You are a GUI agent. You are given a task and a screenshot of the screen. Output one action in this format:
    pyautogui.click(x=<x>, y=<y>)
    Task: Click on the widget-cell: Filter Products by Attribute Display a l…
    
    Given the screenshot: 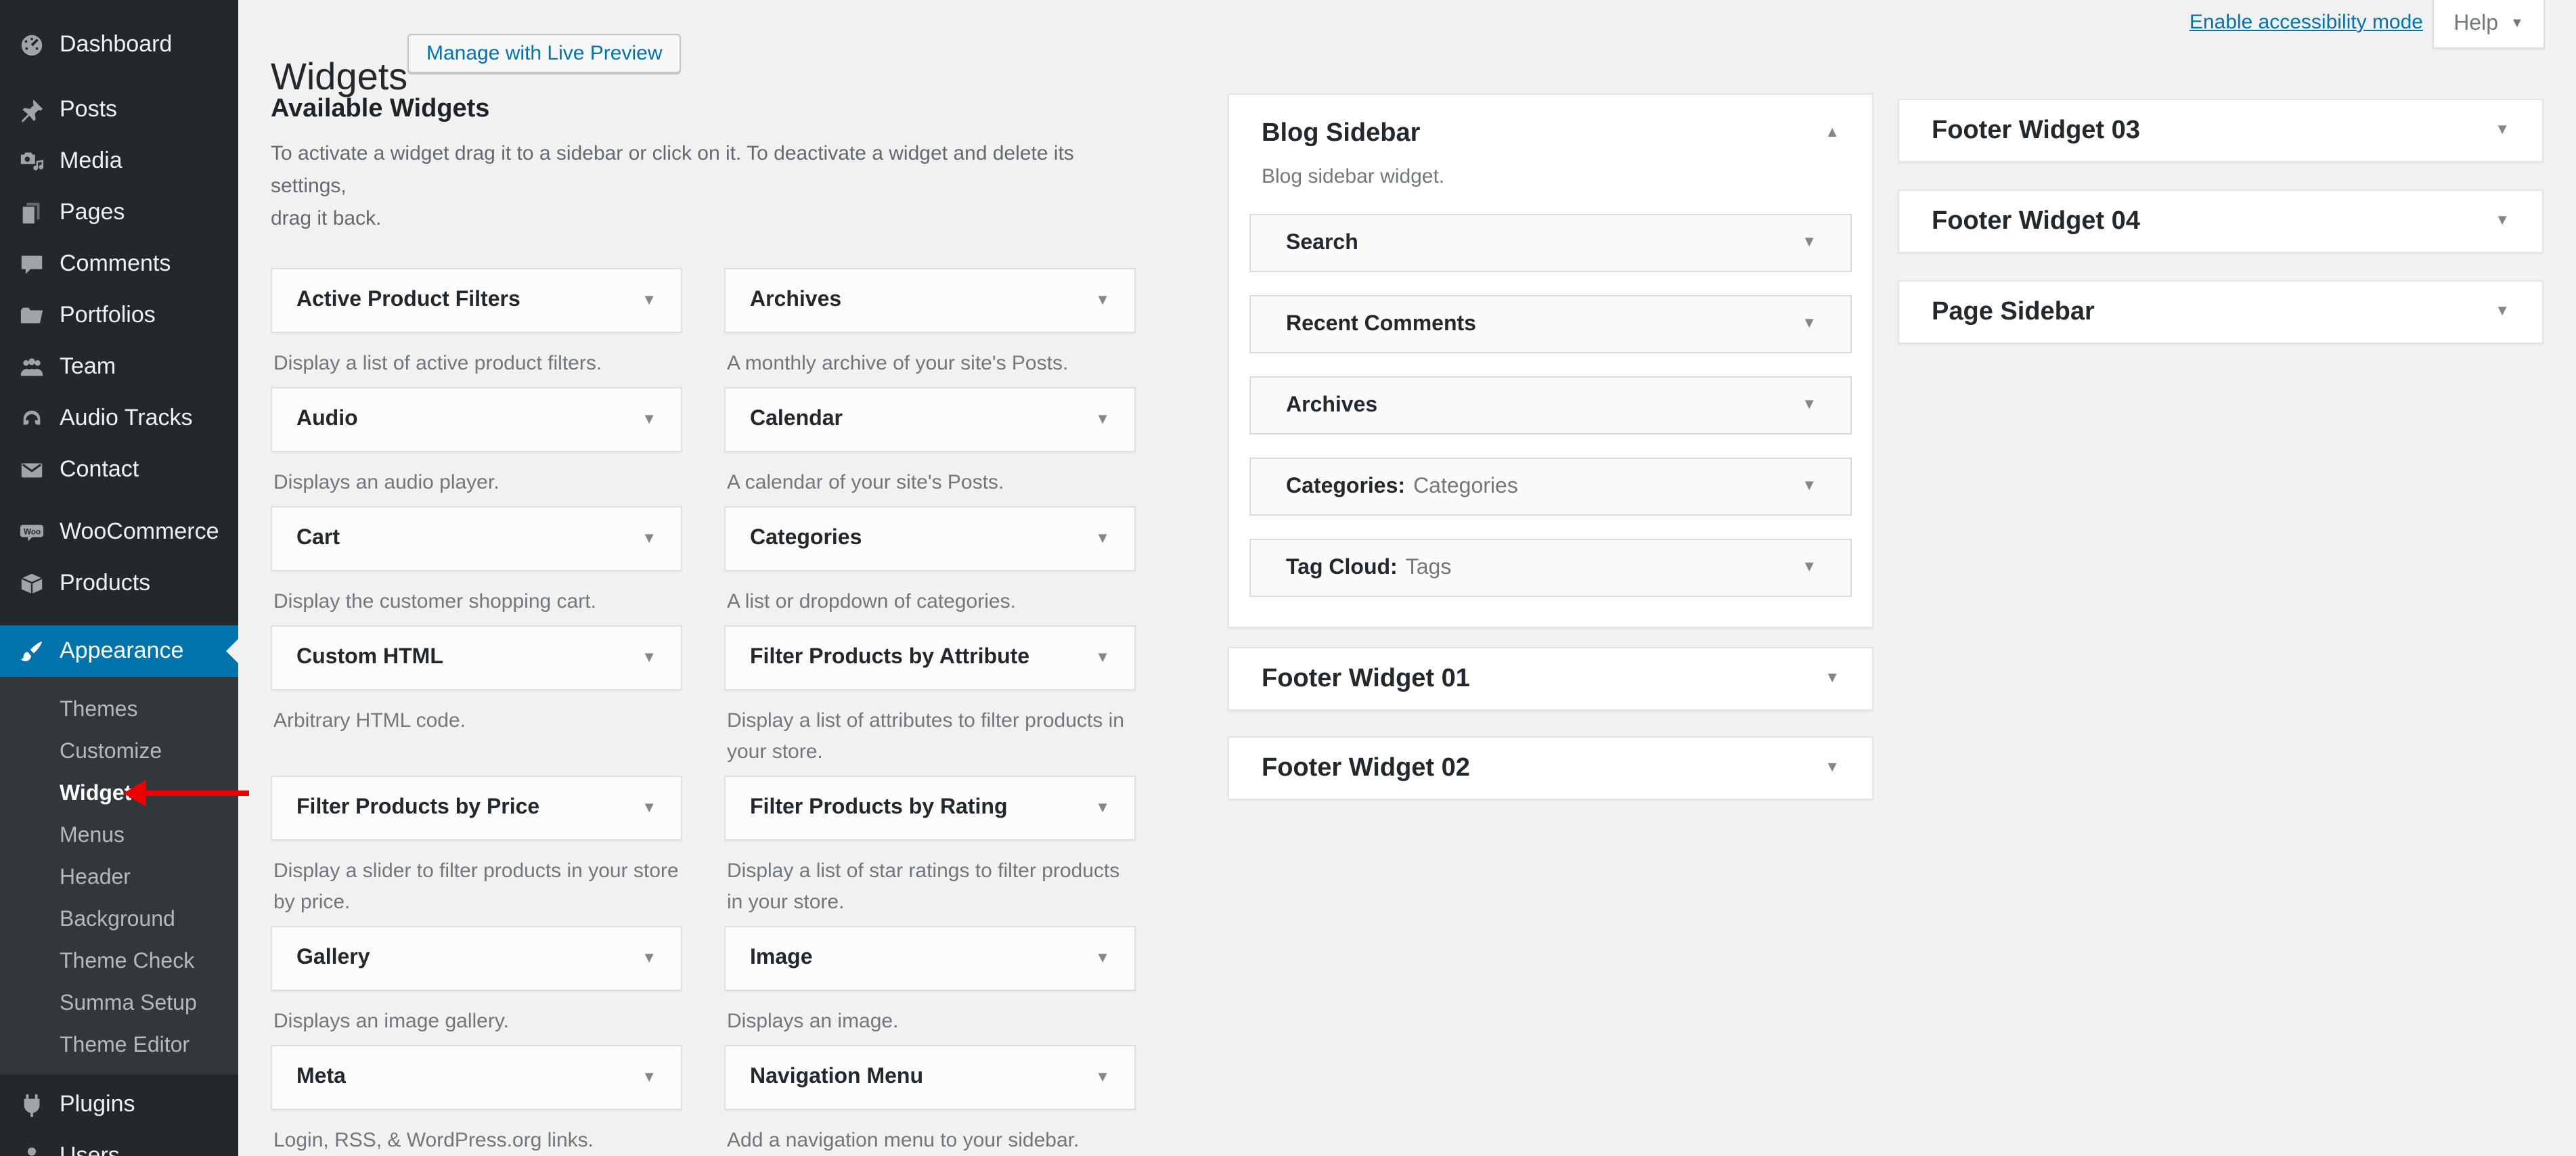 What is the action you would take?
    pyautogui.click(x=930, y=700)
    